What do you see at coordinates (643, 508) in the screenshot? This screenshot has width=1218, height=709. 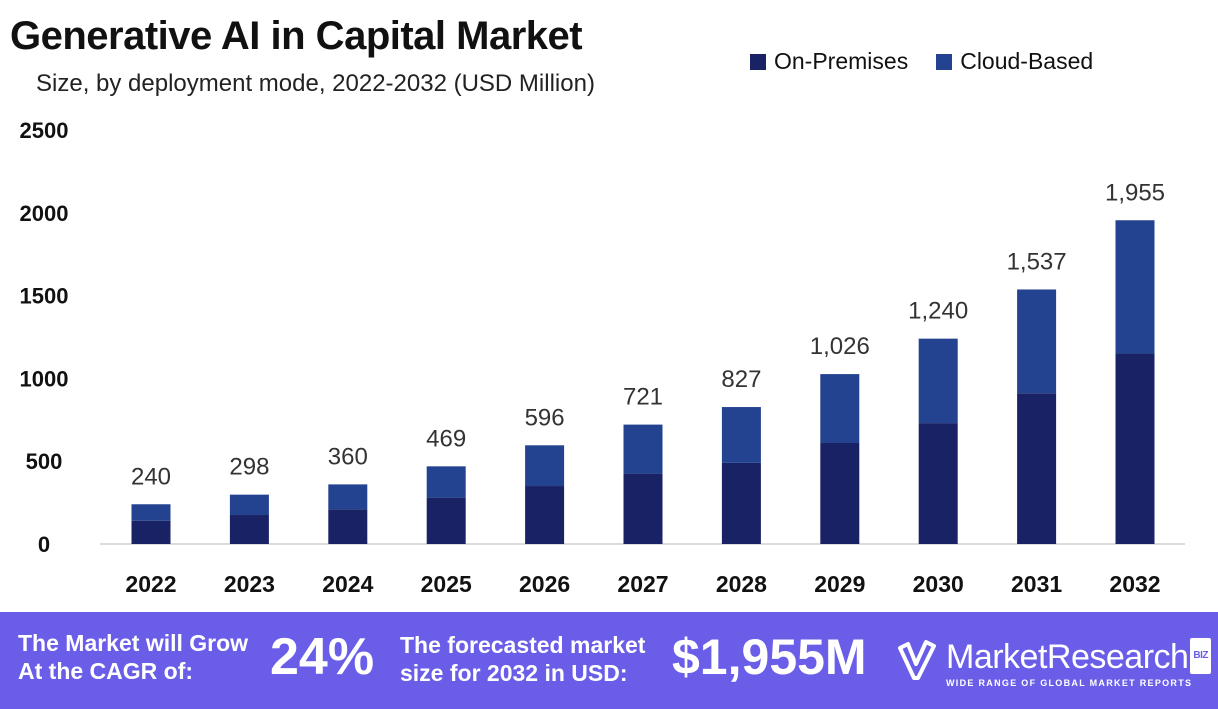 I see `bar-on-premises-2027` at bounding box center [643, 508].